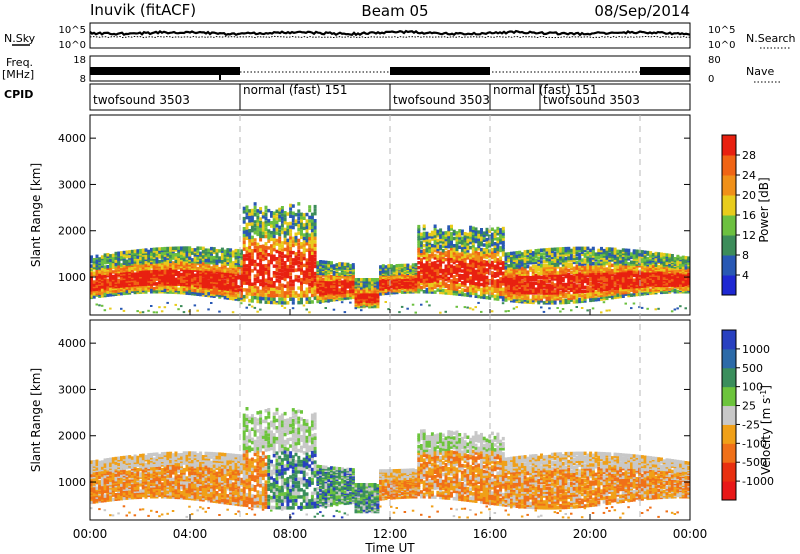 The image size is (800, 554). I want to click on power-cell-2070, so click(323, 262).